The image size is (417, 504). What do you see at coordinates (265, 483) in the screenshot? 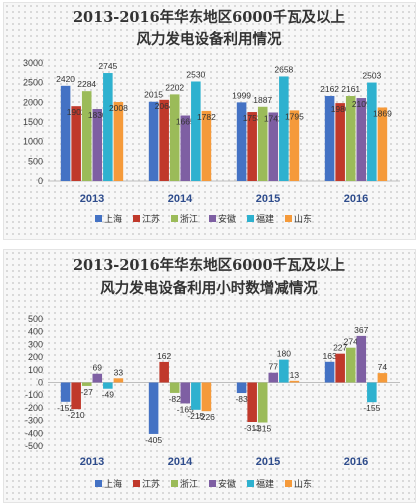
I see `legend-label: 福建` at bounding box center [265, 483].